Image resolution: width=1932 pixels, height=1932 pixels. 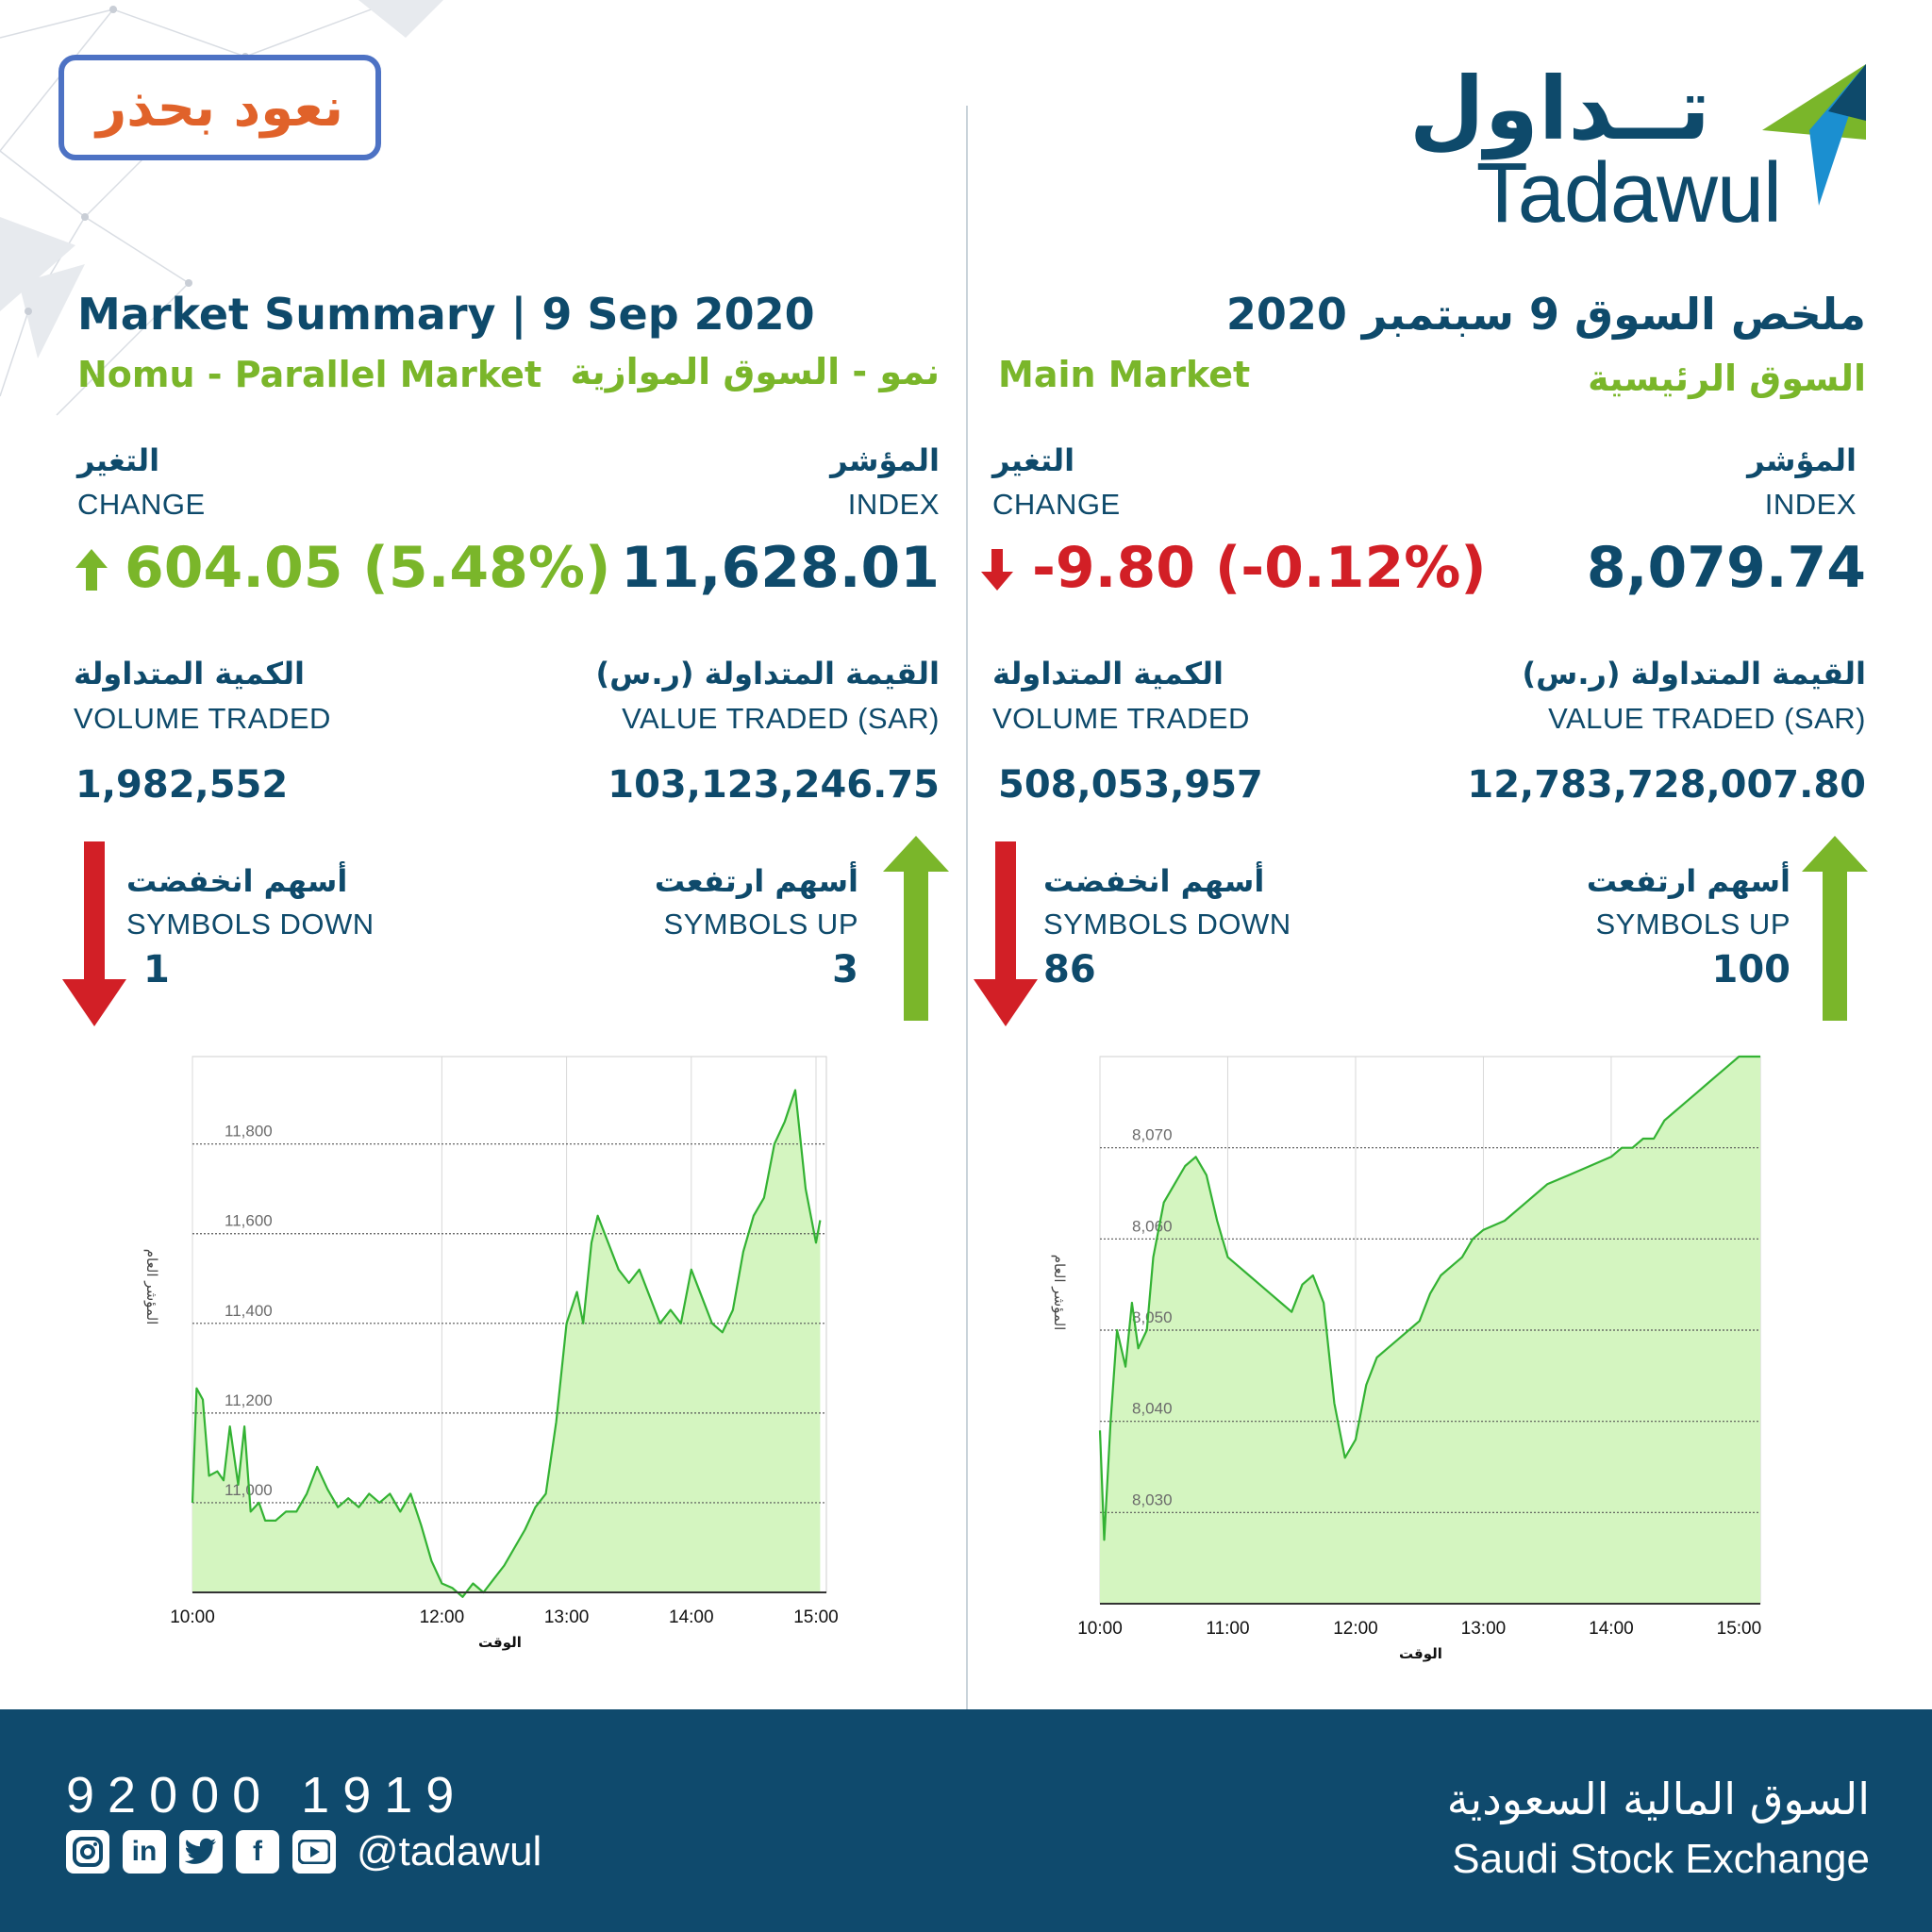 What do you see at coordinates (756, 881) in the screenshot?
I see `left-symbols-up-label-ar: أسهم ارتفعت` at bounding box center [756, 881].